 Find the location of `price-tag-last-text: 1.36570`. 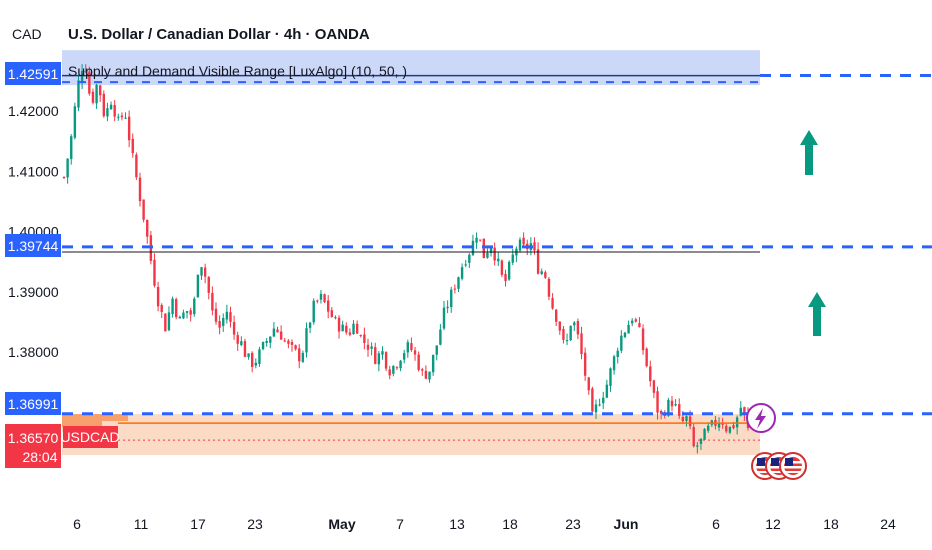

price-tag-last-text: 1.36570 is located at coordinates (33, 438).